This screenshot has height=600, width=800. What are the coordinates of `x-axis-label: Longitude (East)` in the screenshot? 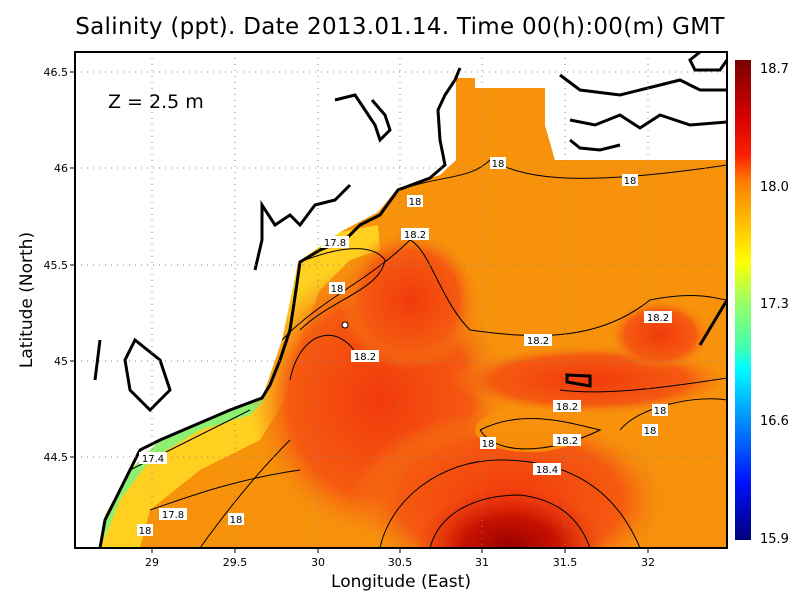 It's located at (401, 582).